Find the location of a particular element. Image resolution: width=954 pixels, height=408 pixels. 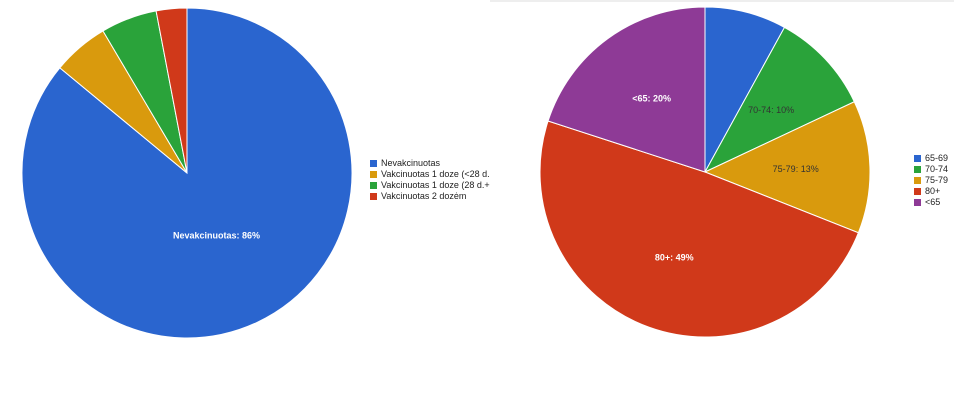

data-label-80: 80+: 49% is located at coordinates (674, 257).